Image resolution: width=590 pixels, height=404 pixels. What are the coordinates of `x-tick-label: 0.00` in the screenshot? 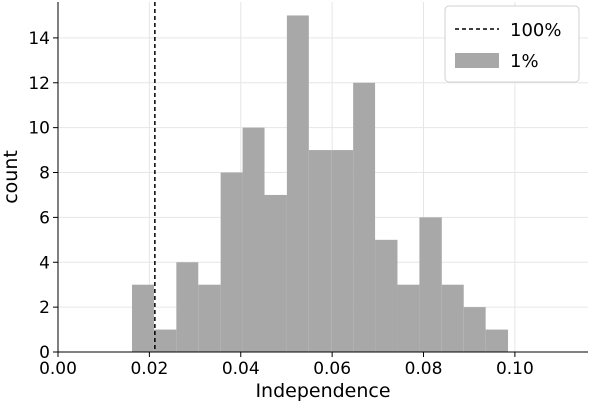 It's located at (58, 369).